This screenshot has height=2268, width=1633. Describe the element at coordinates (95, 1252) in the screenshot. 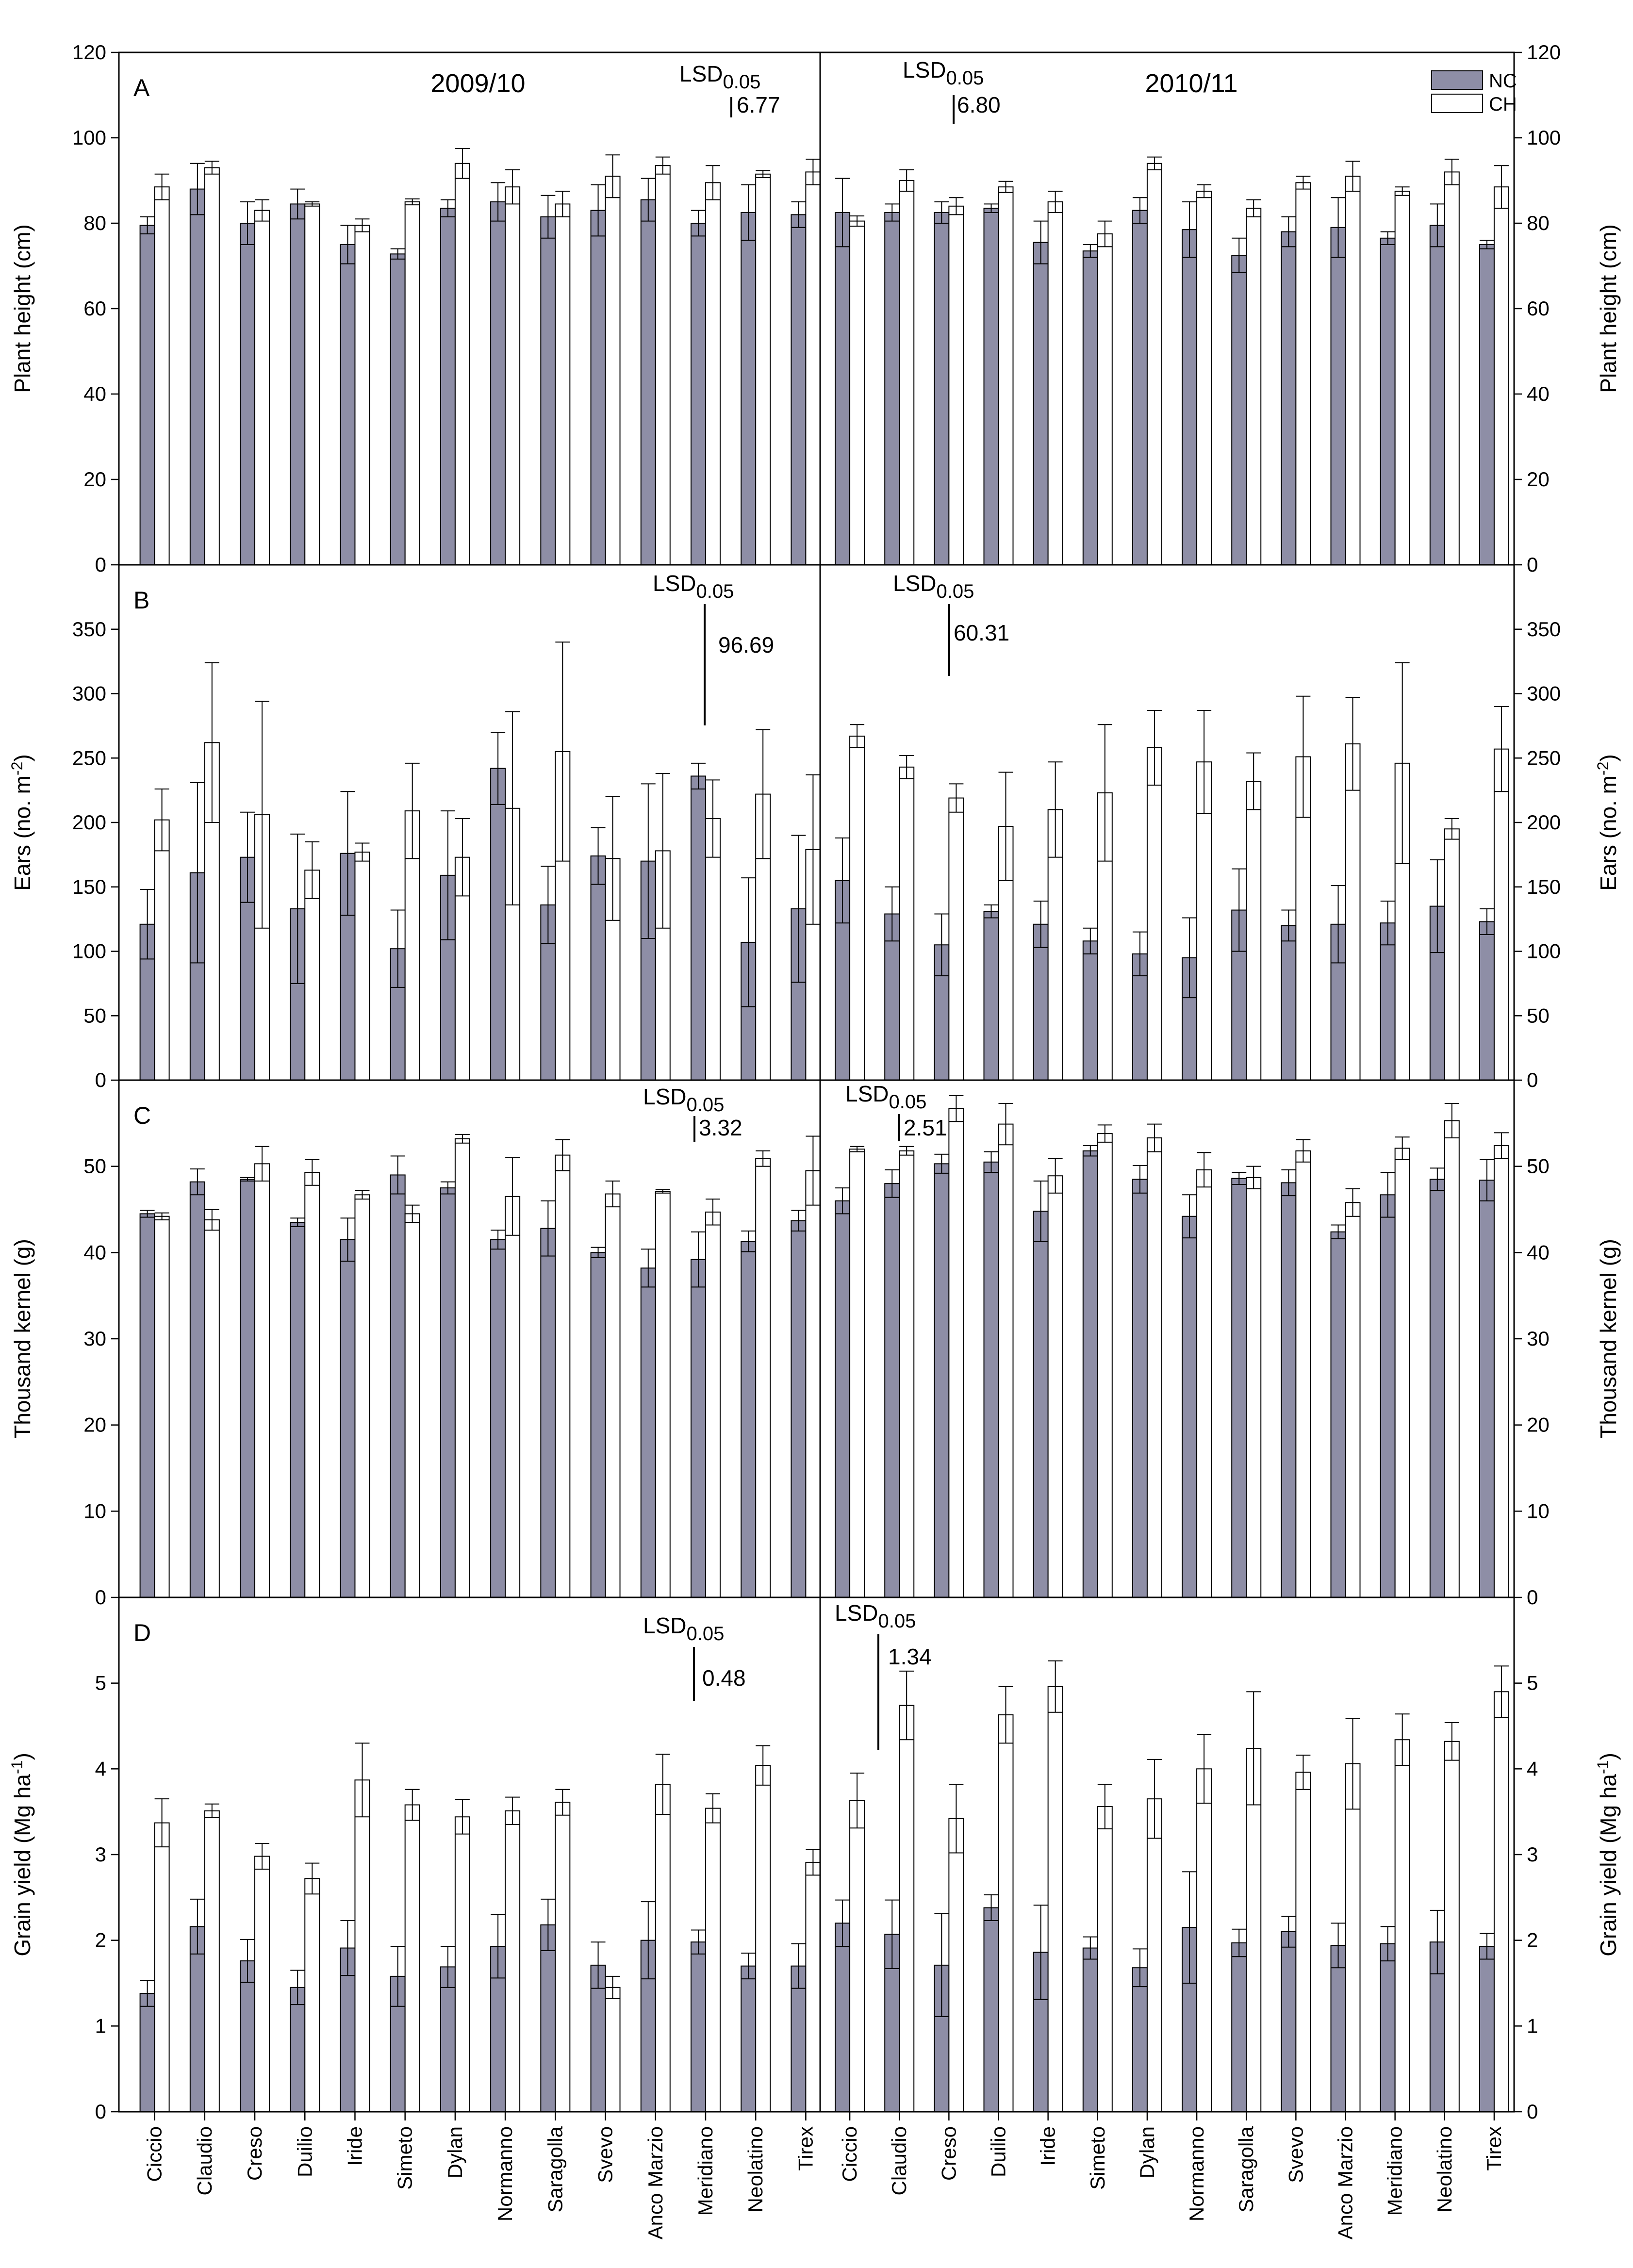

I see `y-tick-label-left: 40` at that location.